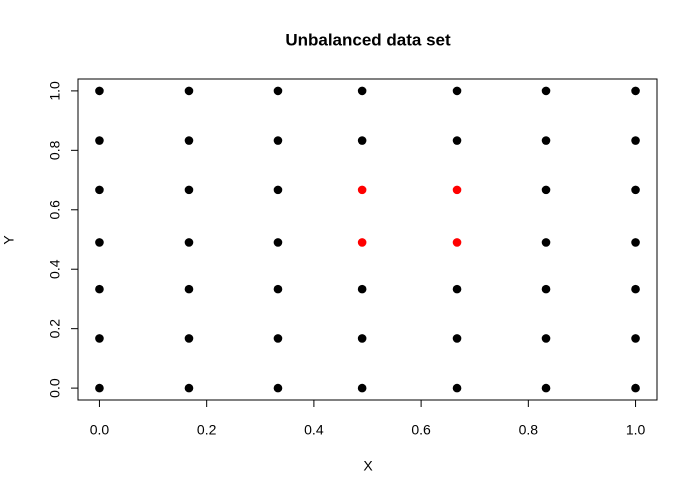  I want to click on y-tick-label: 0.4, so click(55, 269).